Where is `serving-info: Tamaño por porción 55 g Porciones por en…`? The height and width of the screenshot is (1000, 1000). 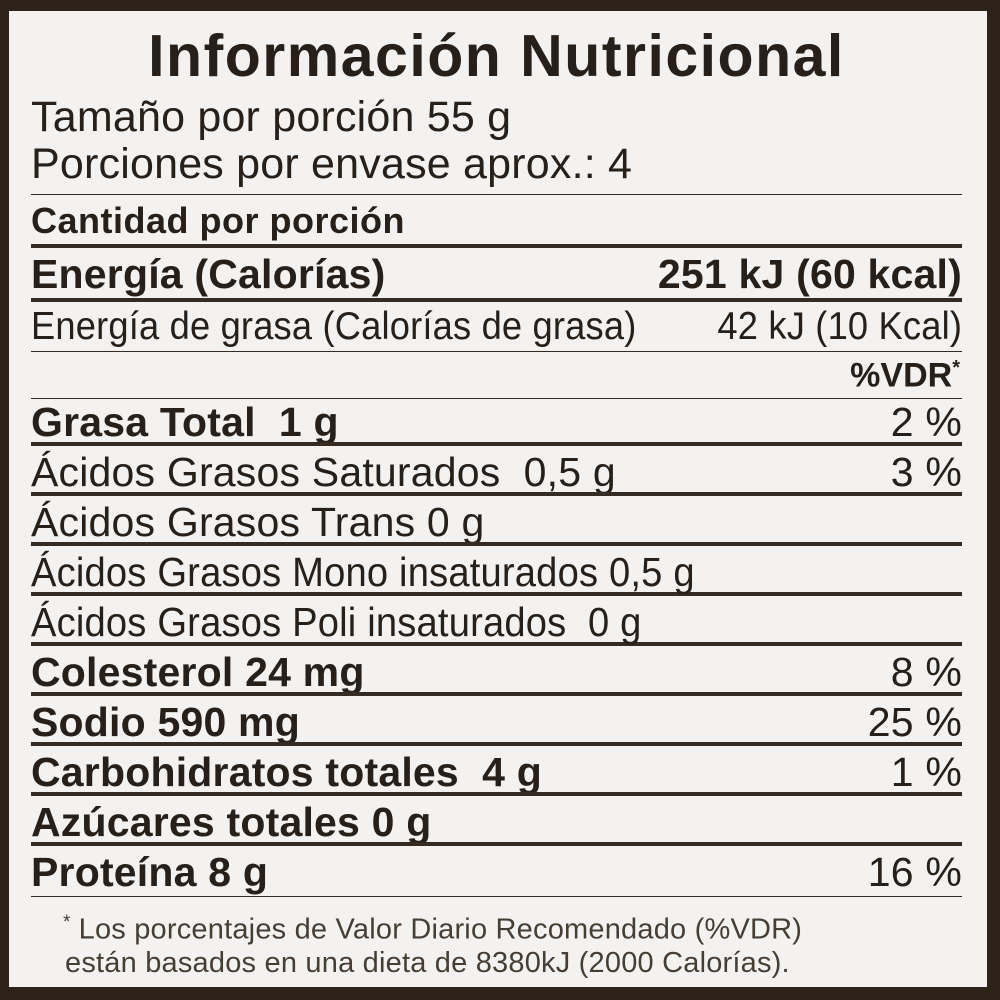
serving-info: Tamaño por porción 55 g Porciones por en… is located at coordinates (496, 140).